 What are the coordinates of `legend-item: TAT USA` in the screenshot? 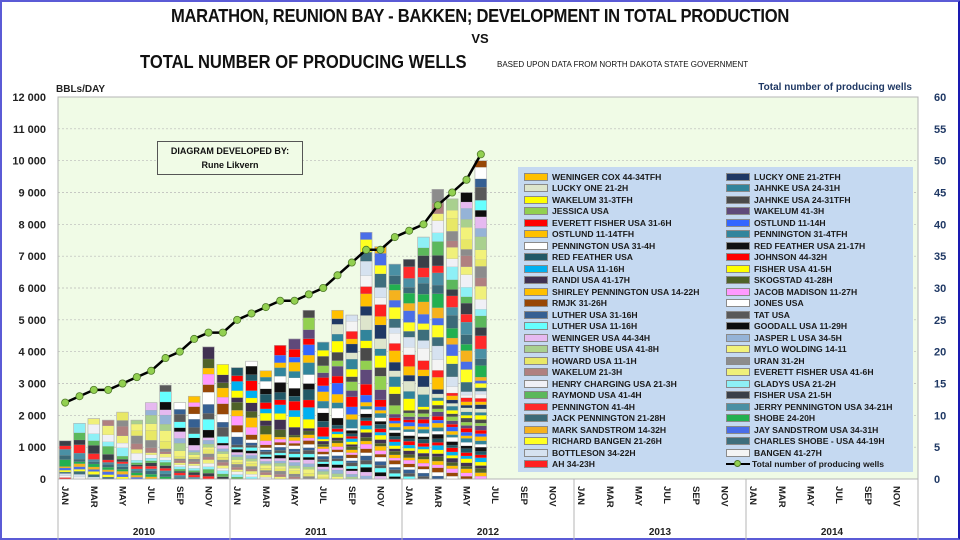 It's located at (758, 314).